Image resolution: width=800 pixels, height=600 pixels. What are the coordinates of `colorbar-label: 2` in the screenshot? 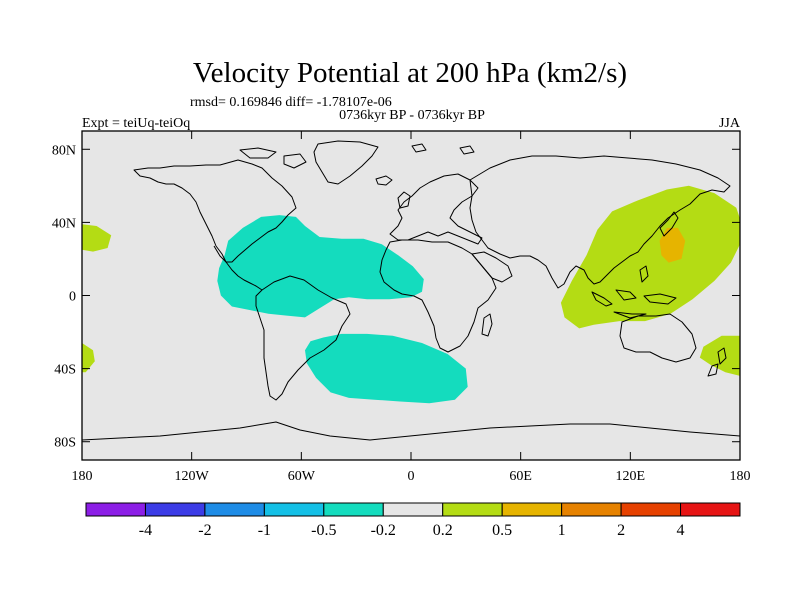 It's located at (621, 530).